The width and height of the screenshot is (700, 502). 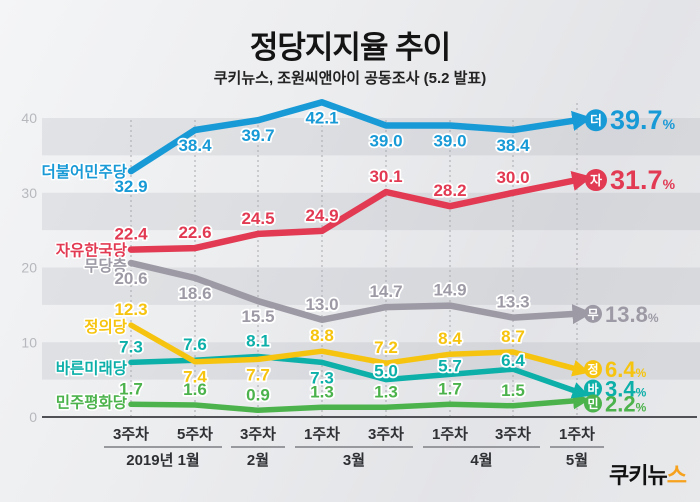 I want to click on value-label: 7.6, so click(x=195, y=344).